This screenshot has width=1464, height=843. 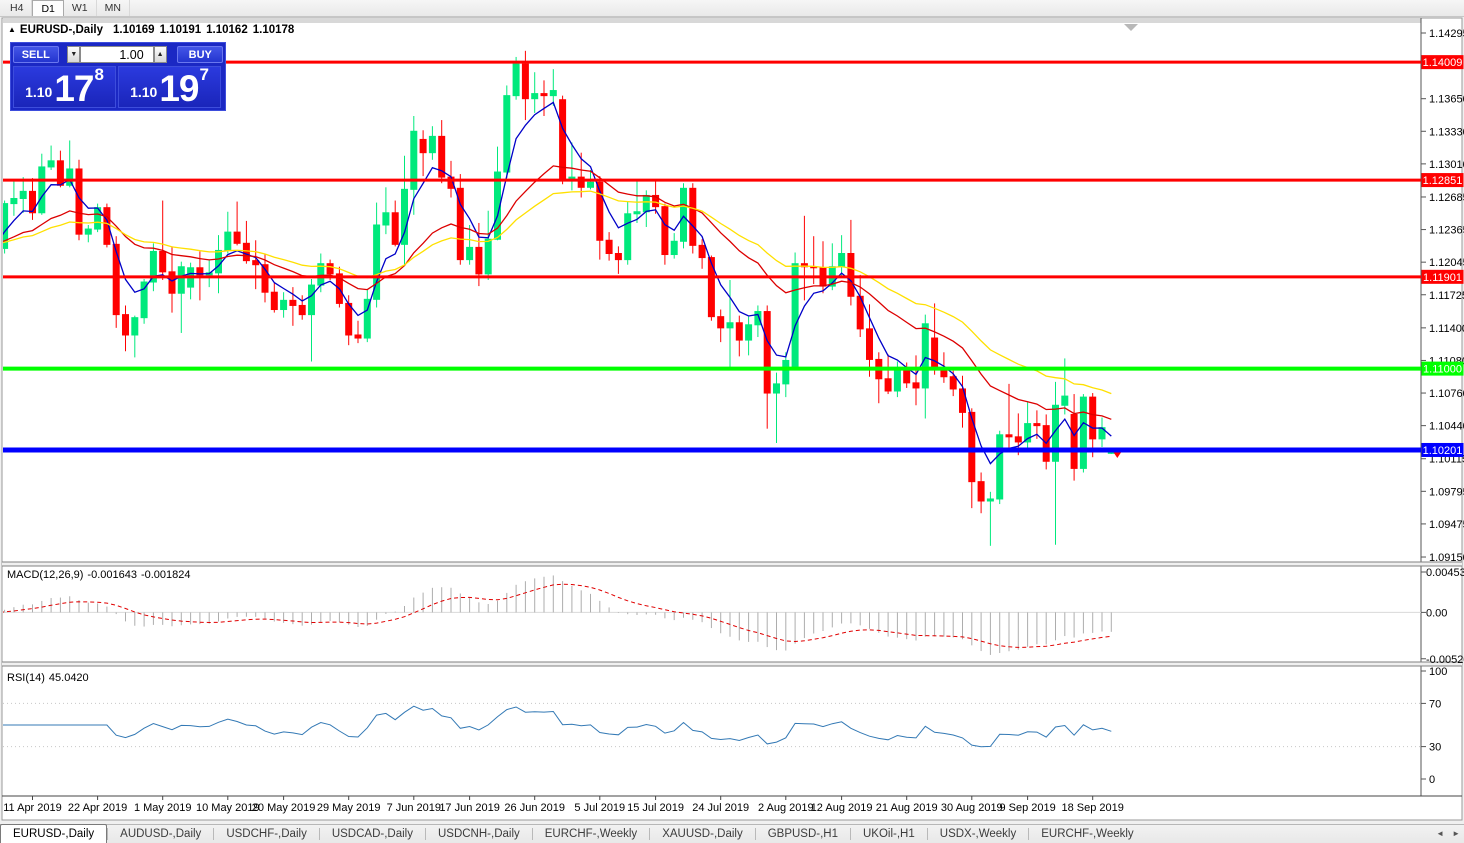 I want to click on volume-increase-button: ▲, so click(x=160, y=54).